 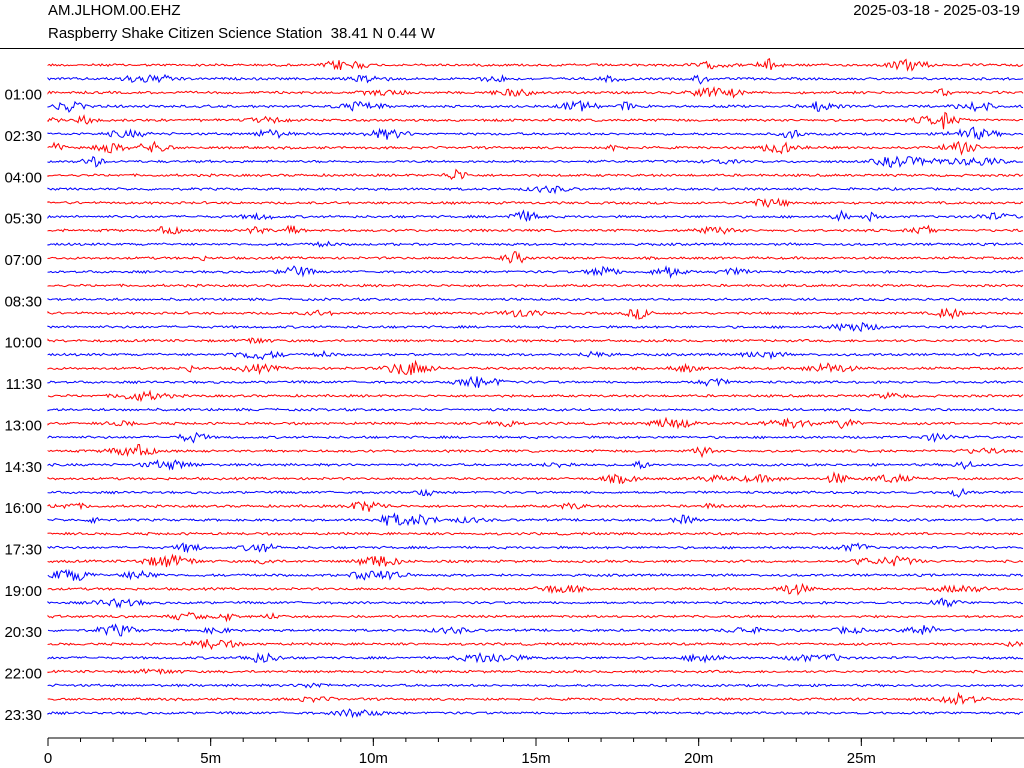 What do you see at coordinates (23, 136) in the screenshot?
I see `y-tick-label: 02:30` at bounding box center [23, 136].